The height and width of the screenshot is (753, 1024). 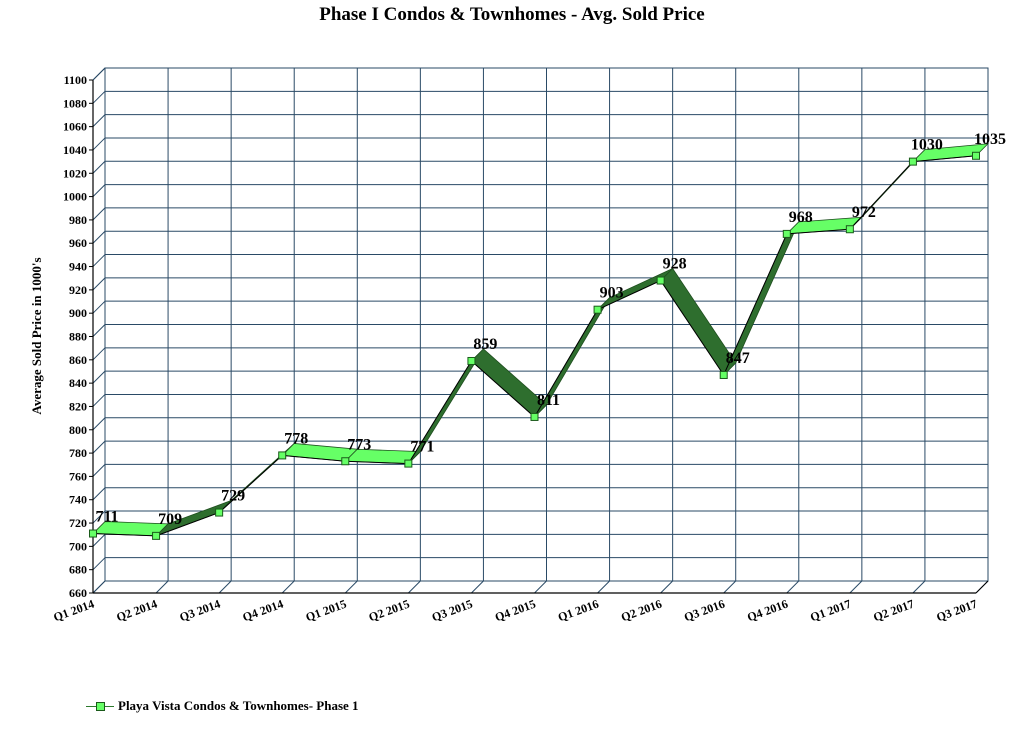 What do you see at coordinates (78, 267) in the screenshot?
I see `y-tick-label: 940` at bounding box center [78, 267].